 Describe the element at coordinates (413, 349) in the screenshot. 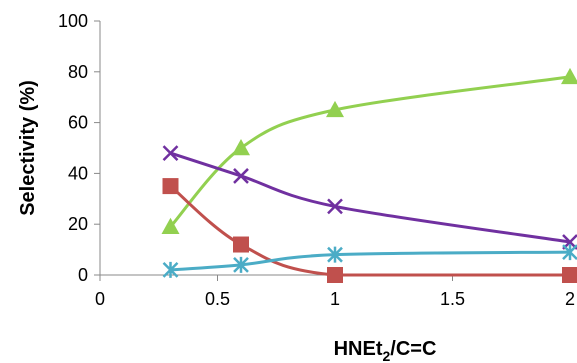

I see `x-axis-title-tail: /C=C` at that location.